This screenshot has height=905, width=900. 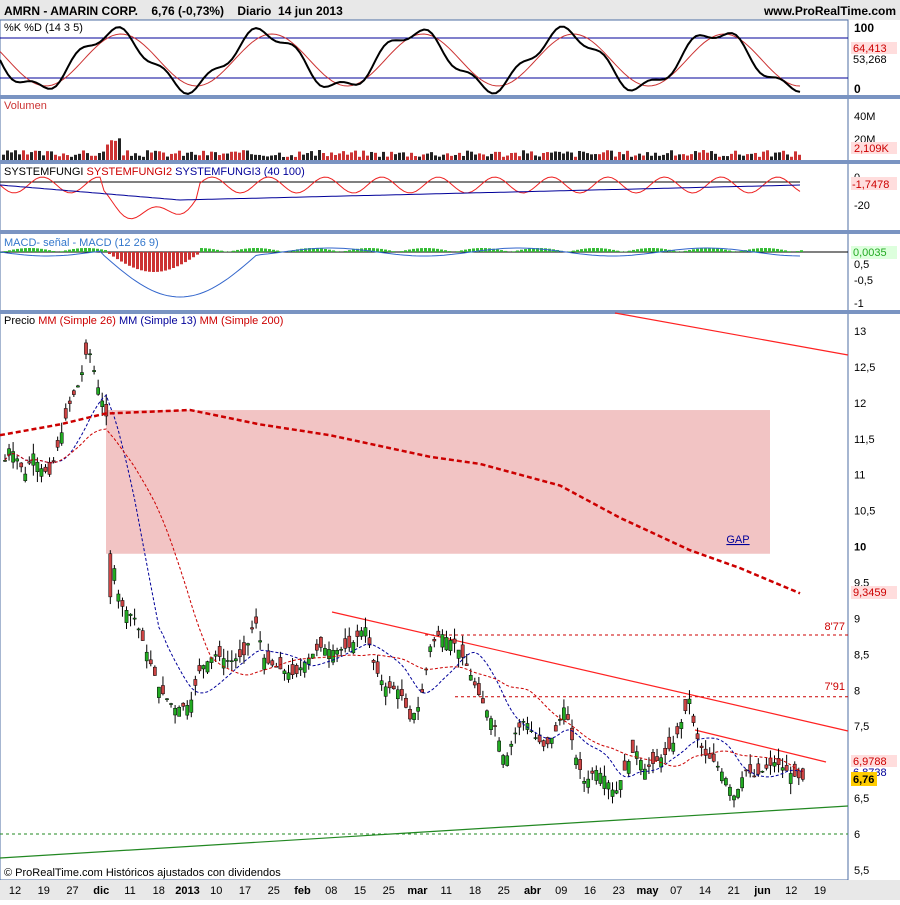 What do you see at coordinates (45, 172) in the screenshot?
I see `systemfungi-title-a: SYSTEMFUNGI` at bounding box center [45, 172].